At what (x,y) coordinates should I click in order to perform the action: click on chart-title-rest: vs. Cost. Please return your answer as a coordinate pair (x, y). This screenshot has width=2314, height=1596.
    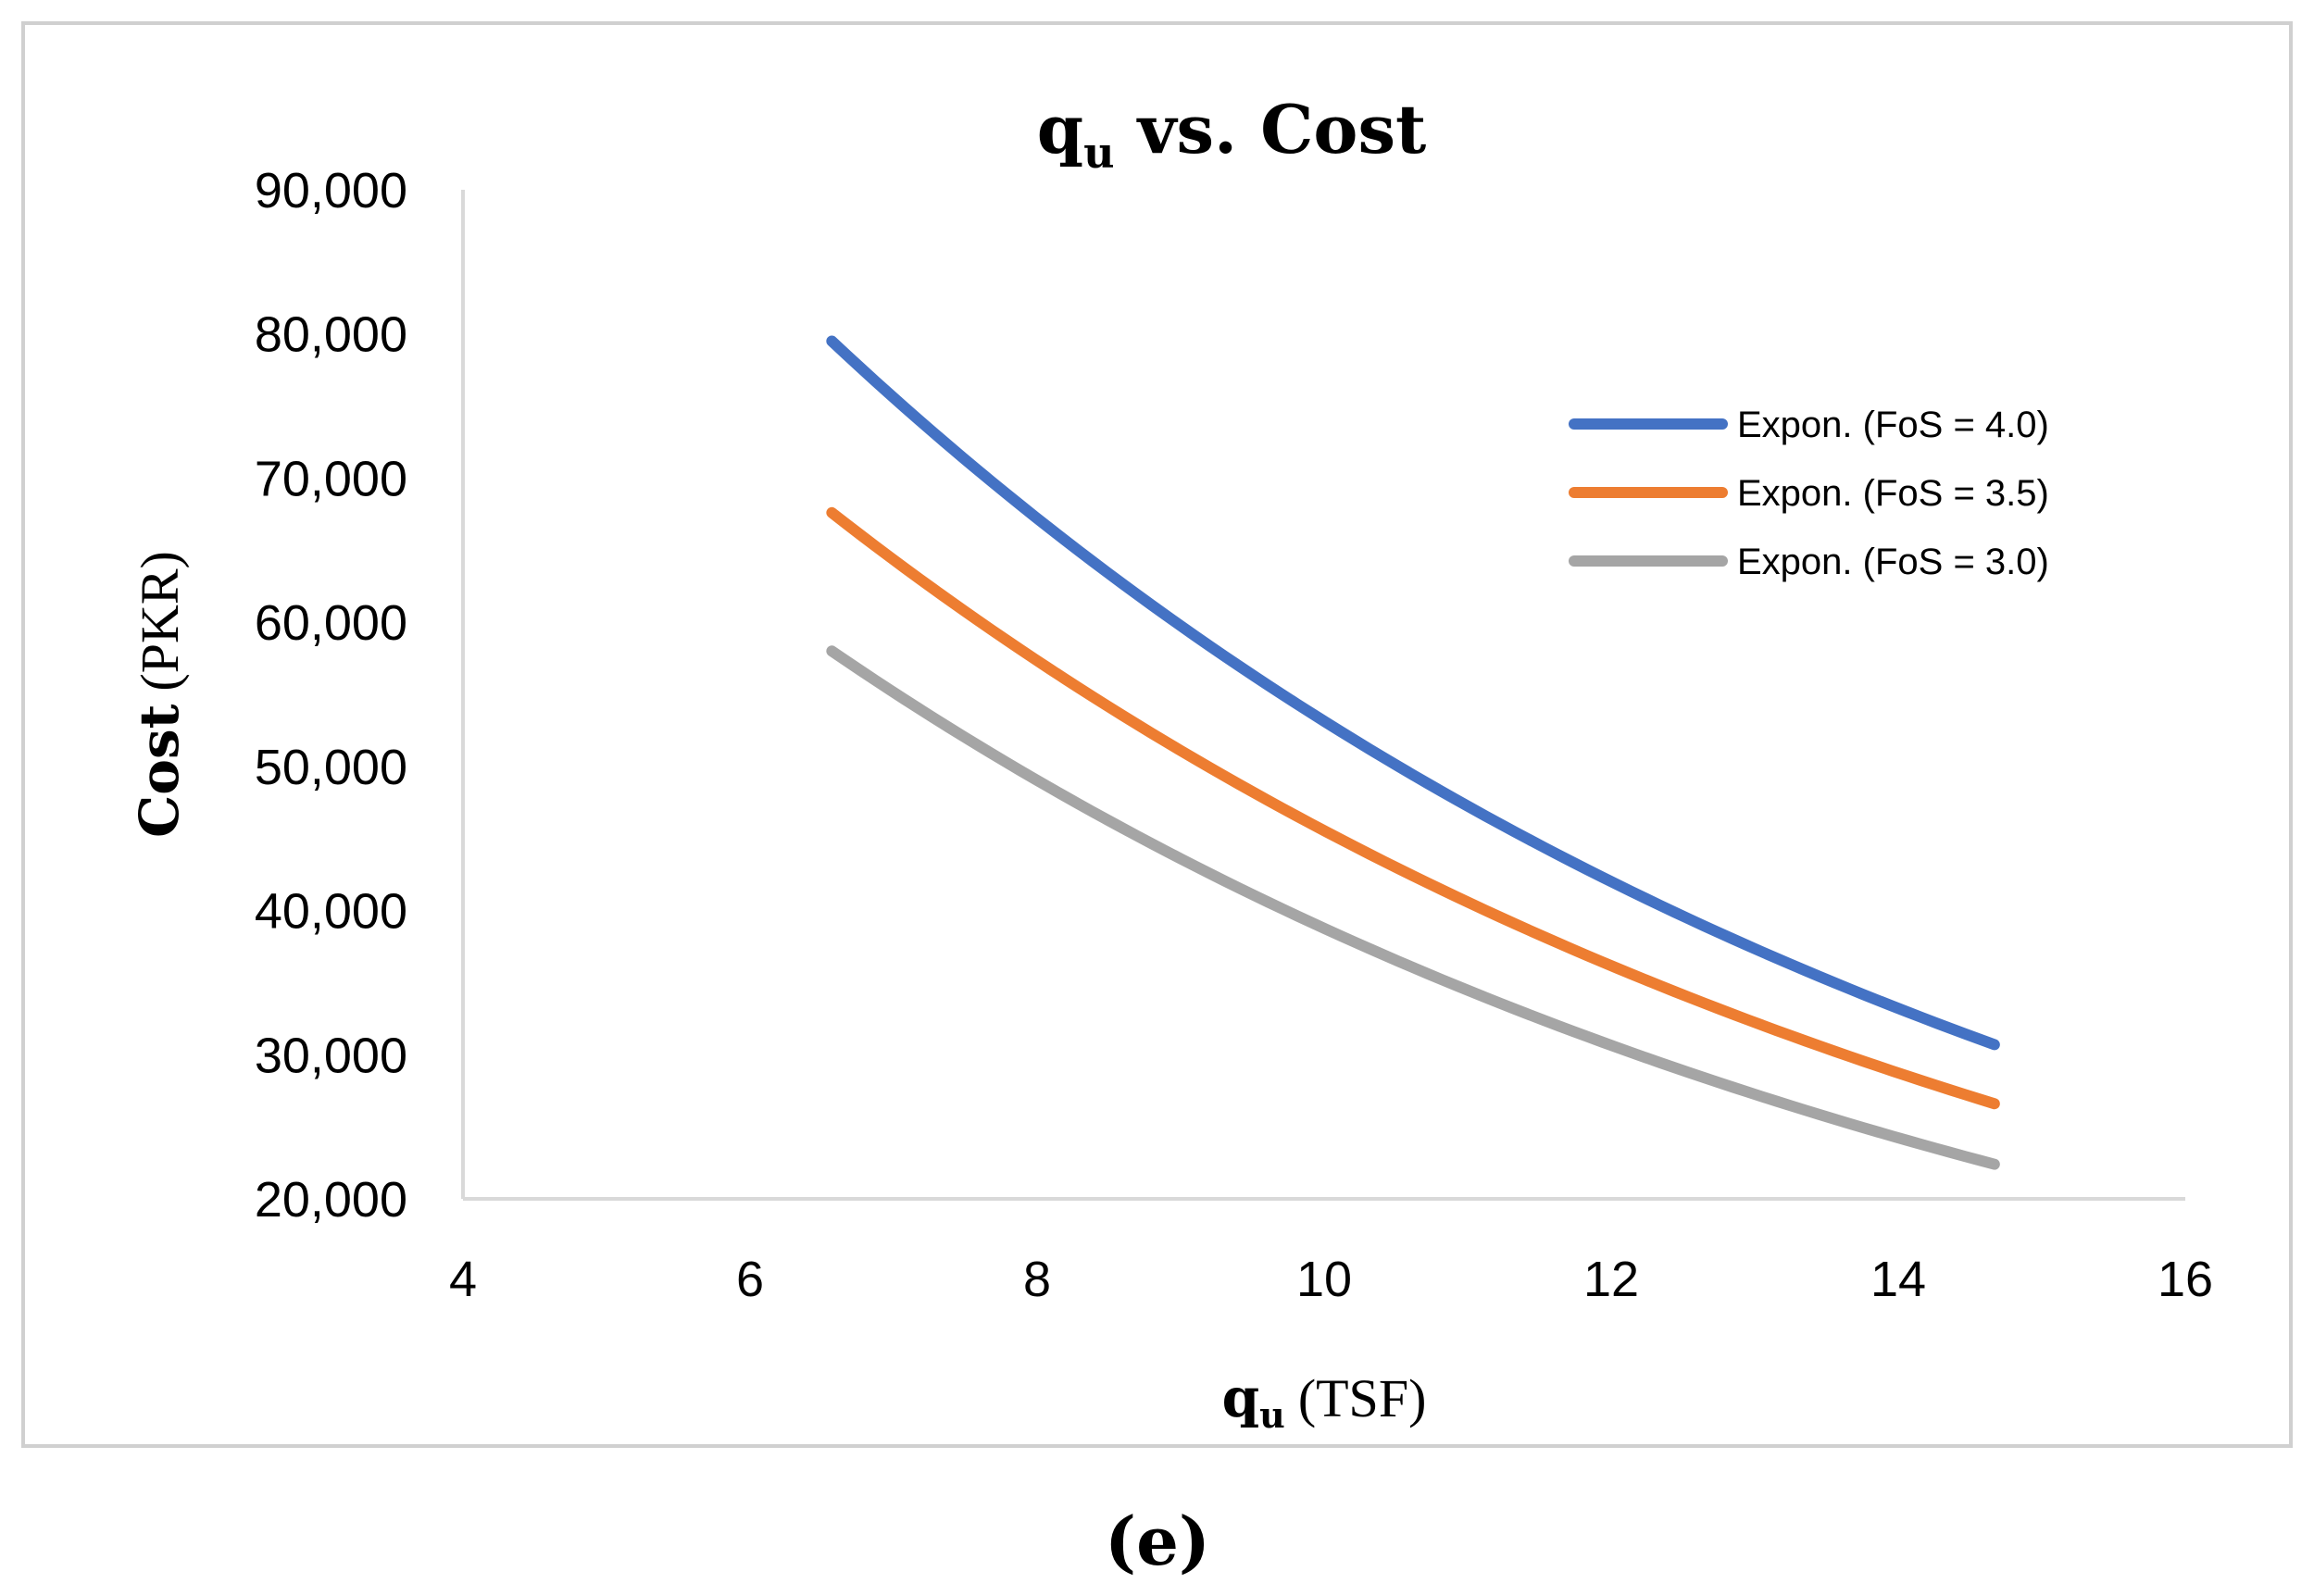
    Looking at the image, I should click on (1271, 129).